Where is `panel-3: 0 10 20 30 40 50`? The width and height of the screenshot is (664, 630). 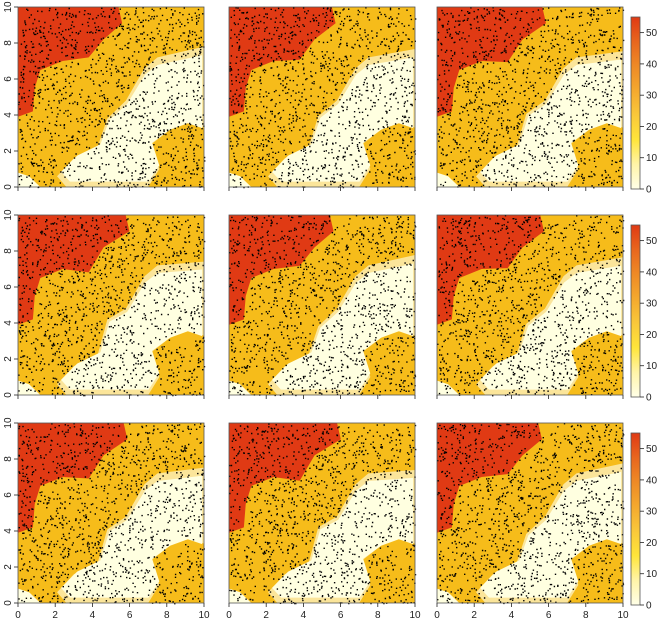 panel-3: 0 10 20 30 40 50 is located at coordinates (547, 101).